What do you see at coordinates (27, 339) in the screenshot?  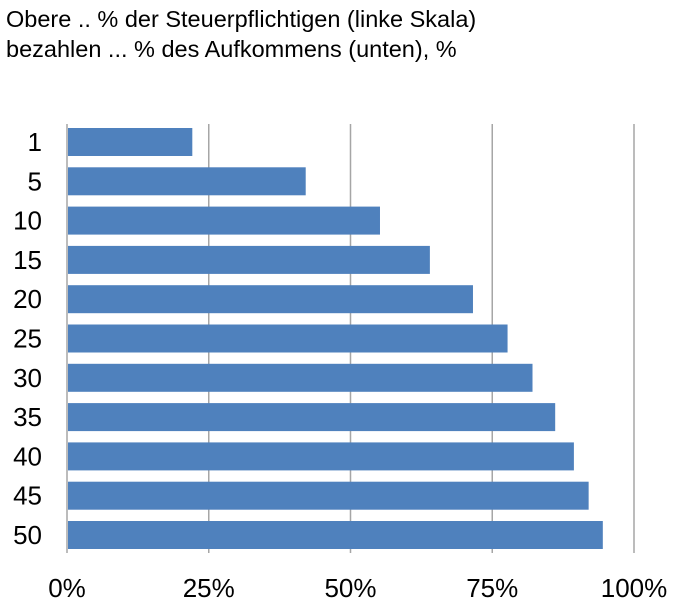 I see `y-tick-label: 25` at bounding box center [27, 339].